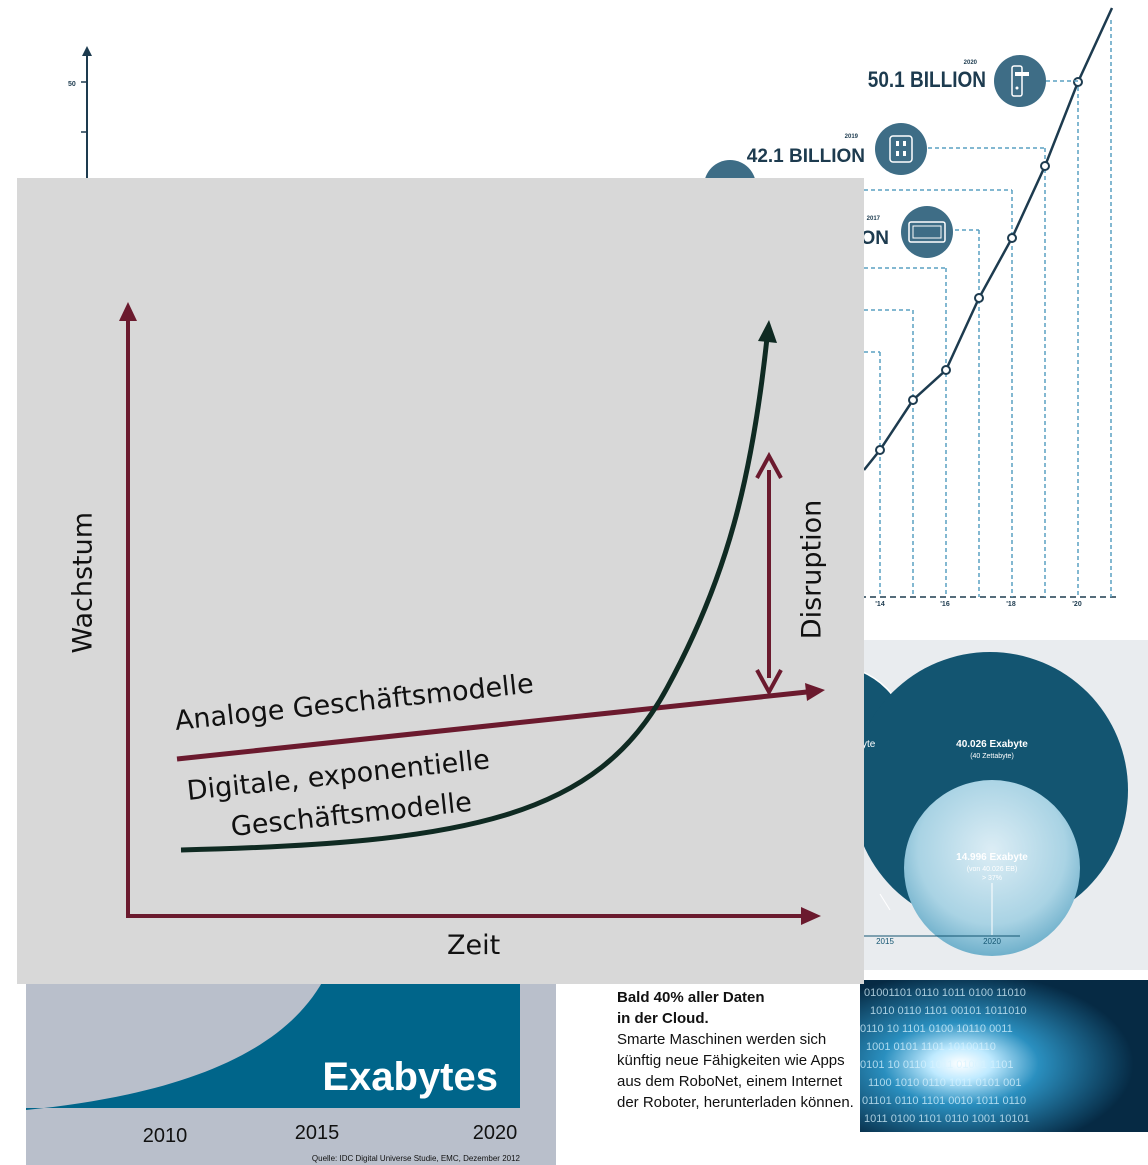 The image size is (1148, 1165). What do you see at coordinates (492, 725) in the screenshot?
I see `analog-line` at bounding box center [492, 725].